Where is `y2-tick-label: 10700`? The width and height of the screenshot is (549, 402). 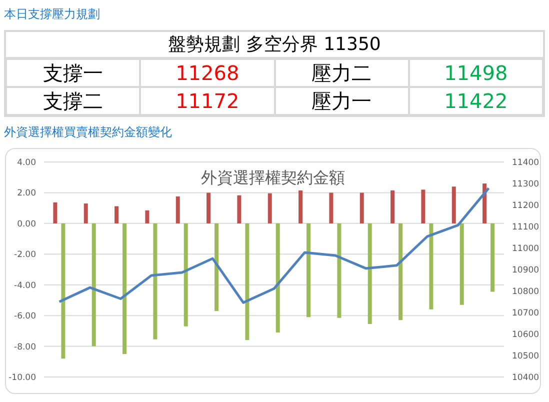 y2-tick-label: 10700 is located at coordinates (526, 313).